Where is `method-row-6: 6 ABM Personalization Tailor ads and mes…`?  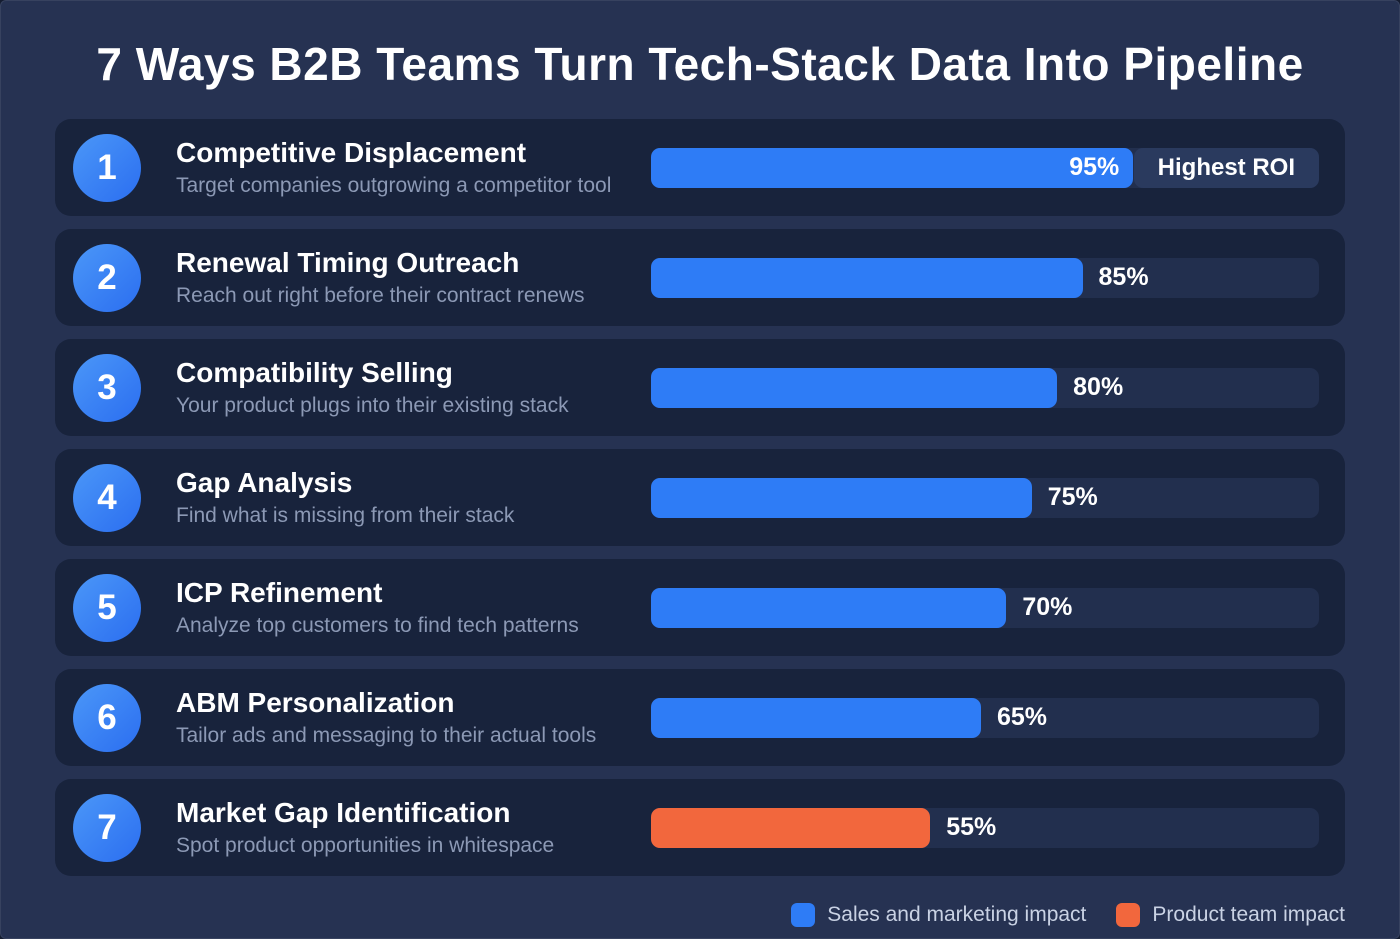
method-row-6: 6 ABM Personalization Tailor ads and mes… is located at coordinates (700, 717).